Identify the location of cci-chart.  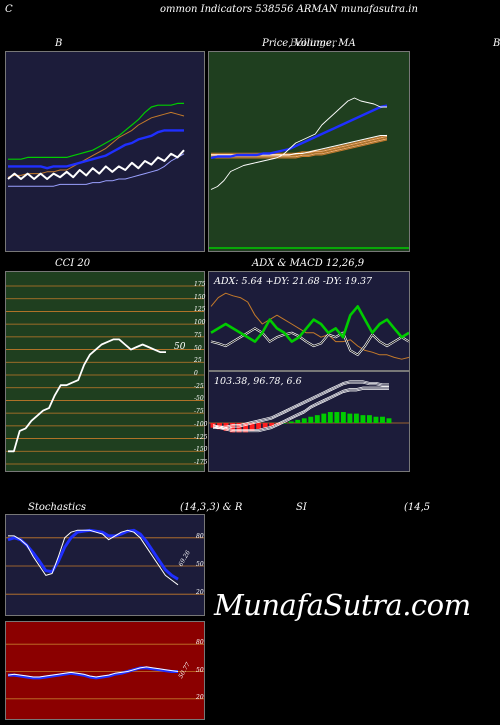
(105, 375).